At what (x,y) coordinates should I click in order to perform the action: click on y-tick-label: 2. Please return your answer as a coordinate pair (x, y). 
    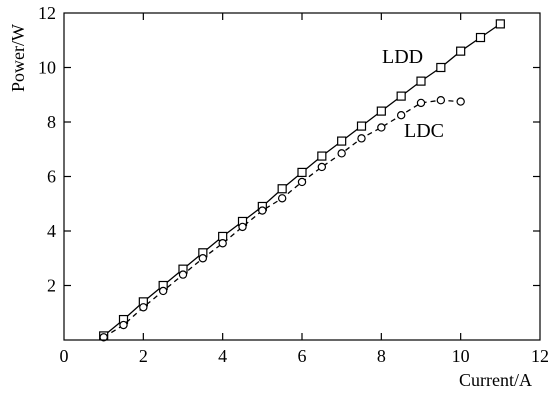
    Looking at the image, I should click on (51, 286).